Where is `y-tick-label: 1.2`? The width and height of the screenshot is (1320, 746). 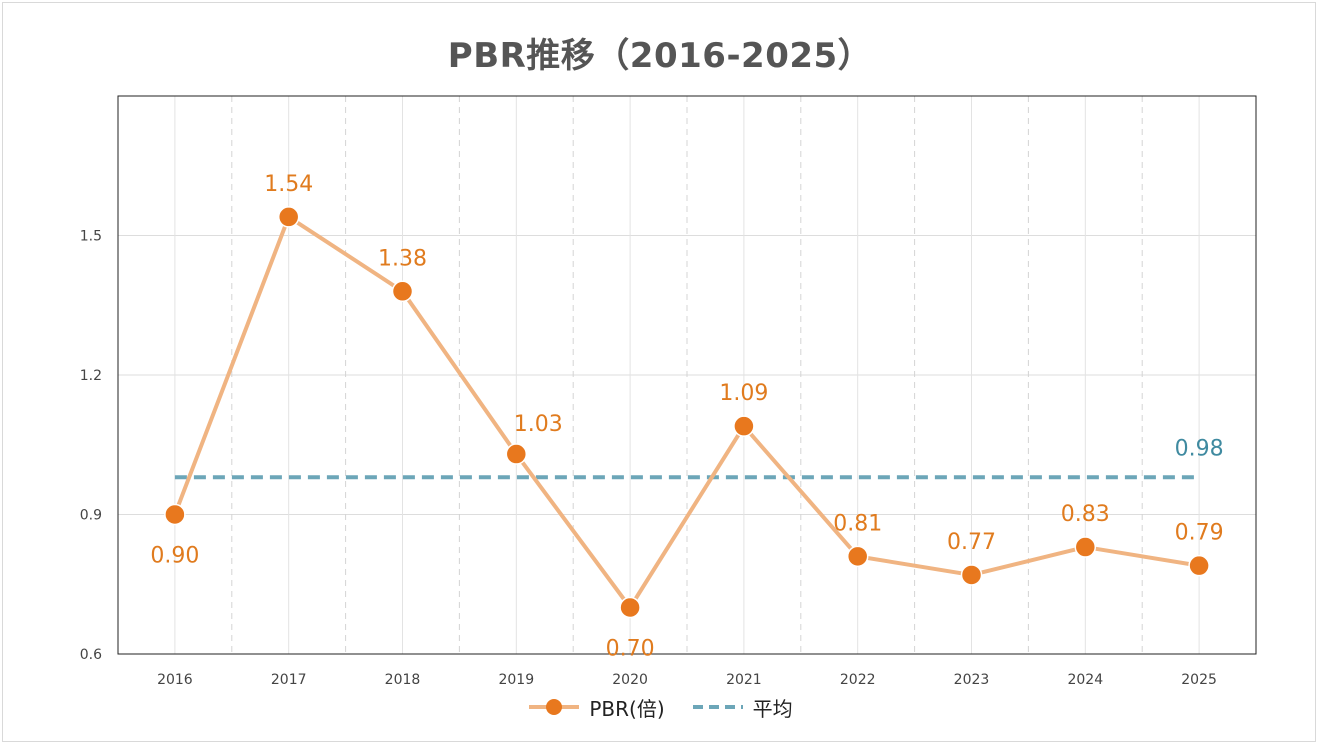 y-tick-label: 1.2 is located at coordinates (91, 376).